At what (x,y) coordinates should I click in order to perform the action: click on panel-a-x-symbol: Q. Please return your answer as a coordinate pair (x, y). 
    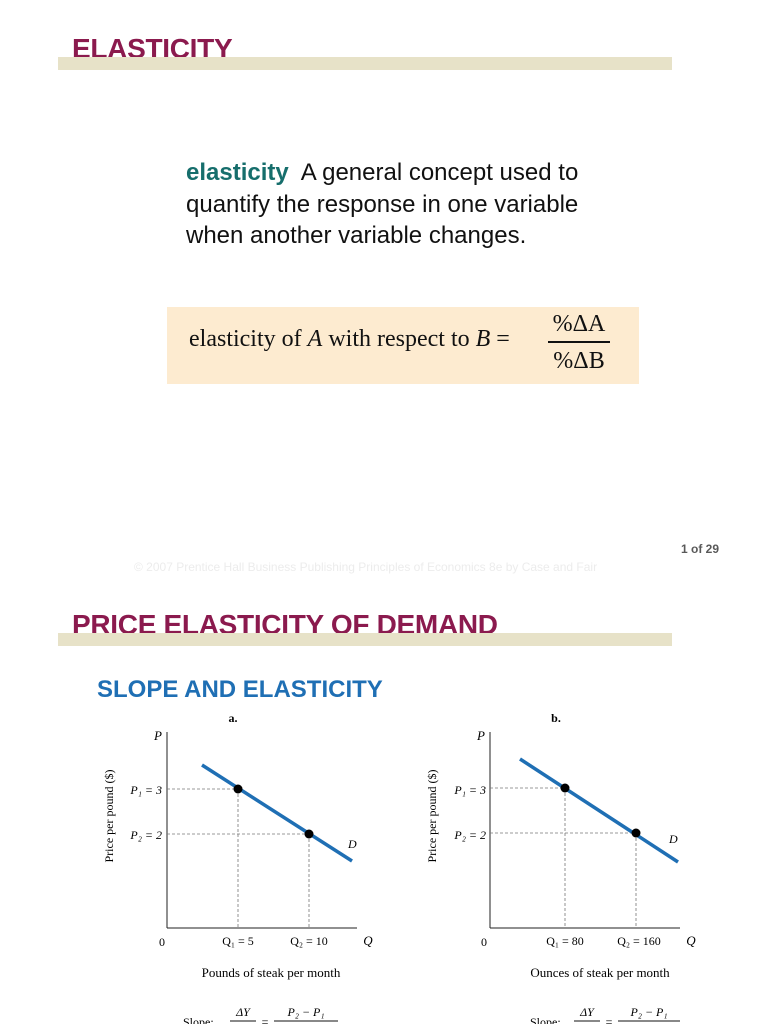
    Looking at the image, I should click on (368, 940).